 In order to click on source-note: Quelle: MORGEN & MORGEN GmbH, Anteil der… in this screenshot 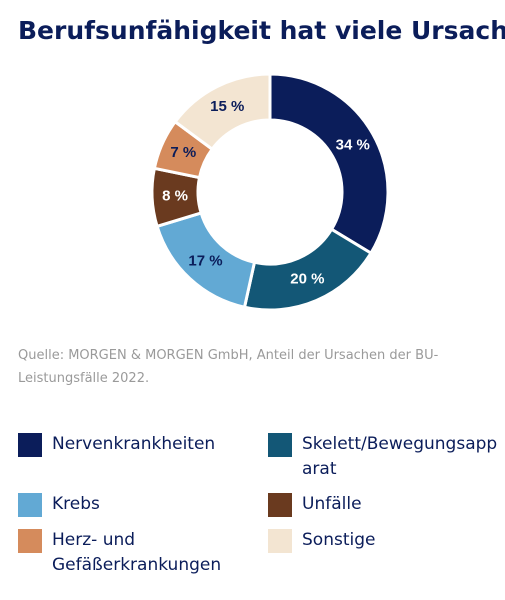, I will do `click(228, 367)`.